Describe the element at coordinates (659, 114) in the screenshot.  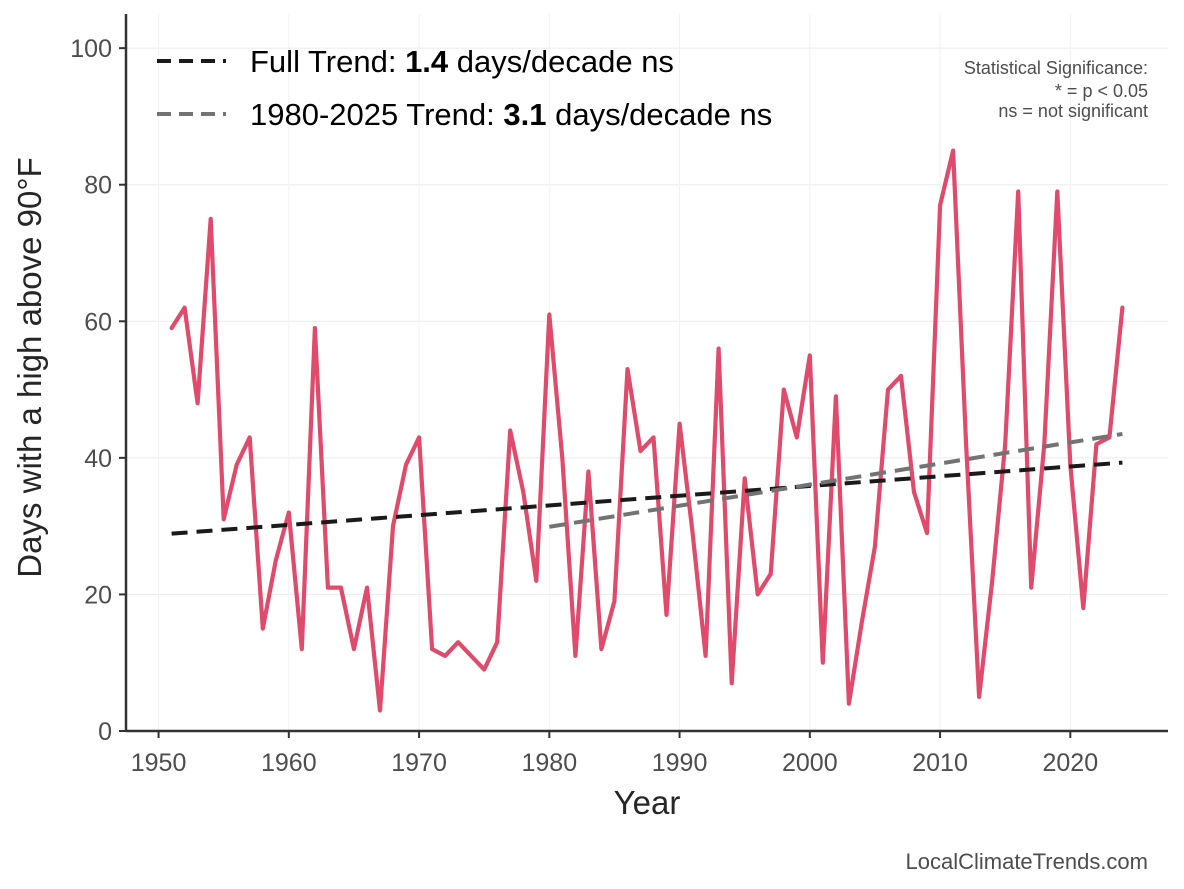
I see `legend-recent-suffix: days/decade ns` at that location.